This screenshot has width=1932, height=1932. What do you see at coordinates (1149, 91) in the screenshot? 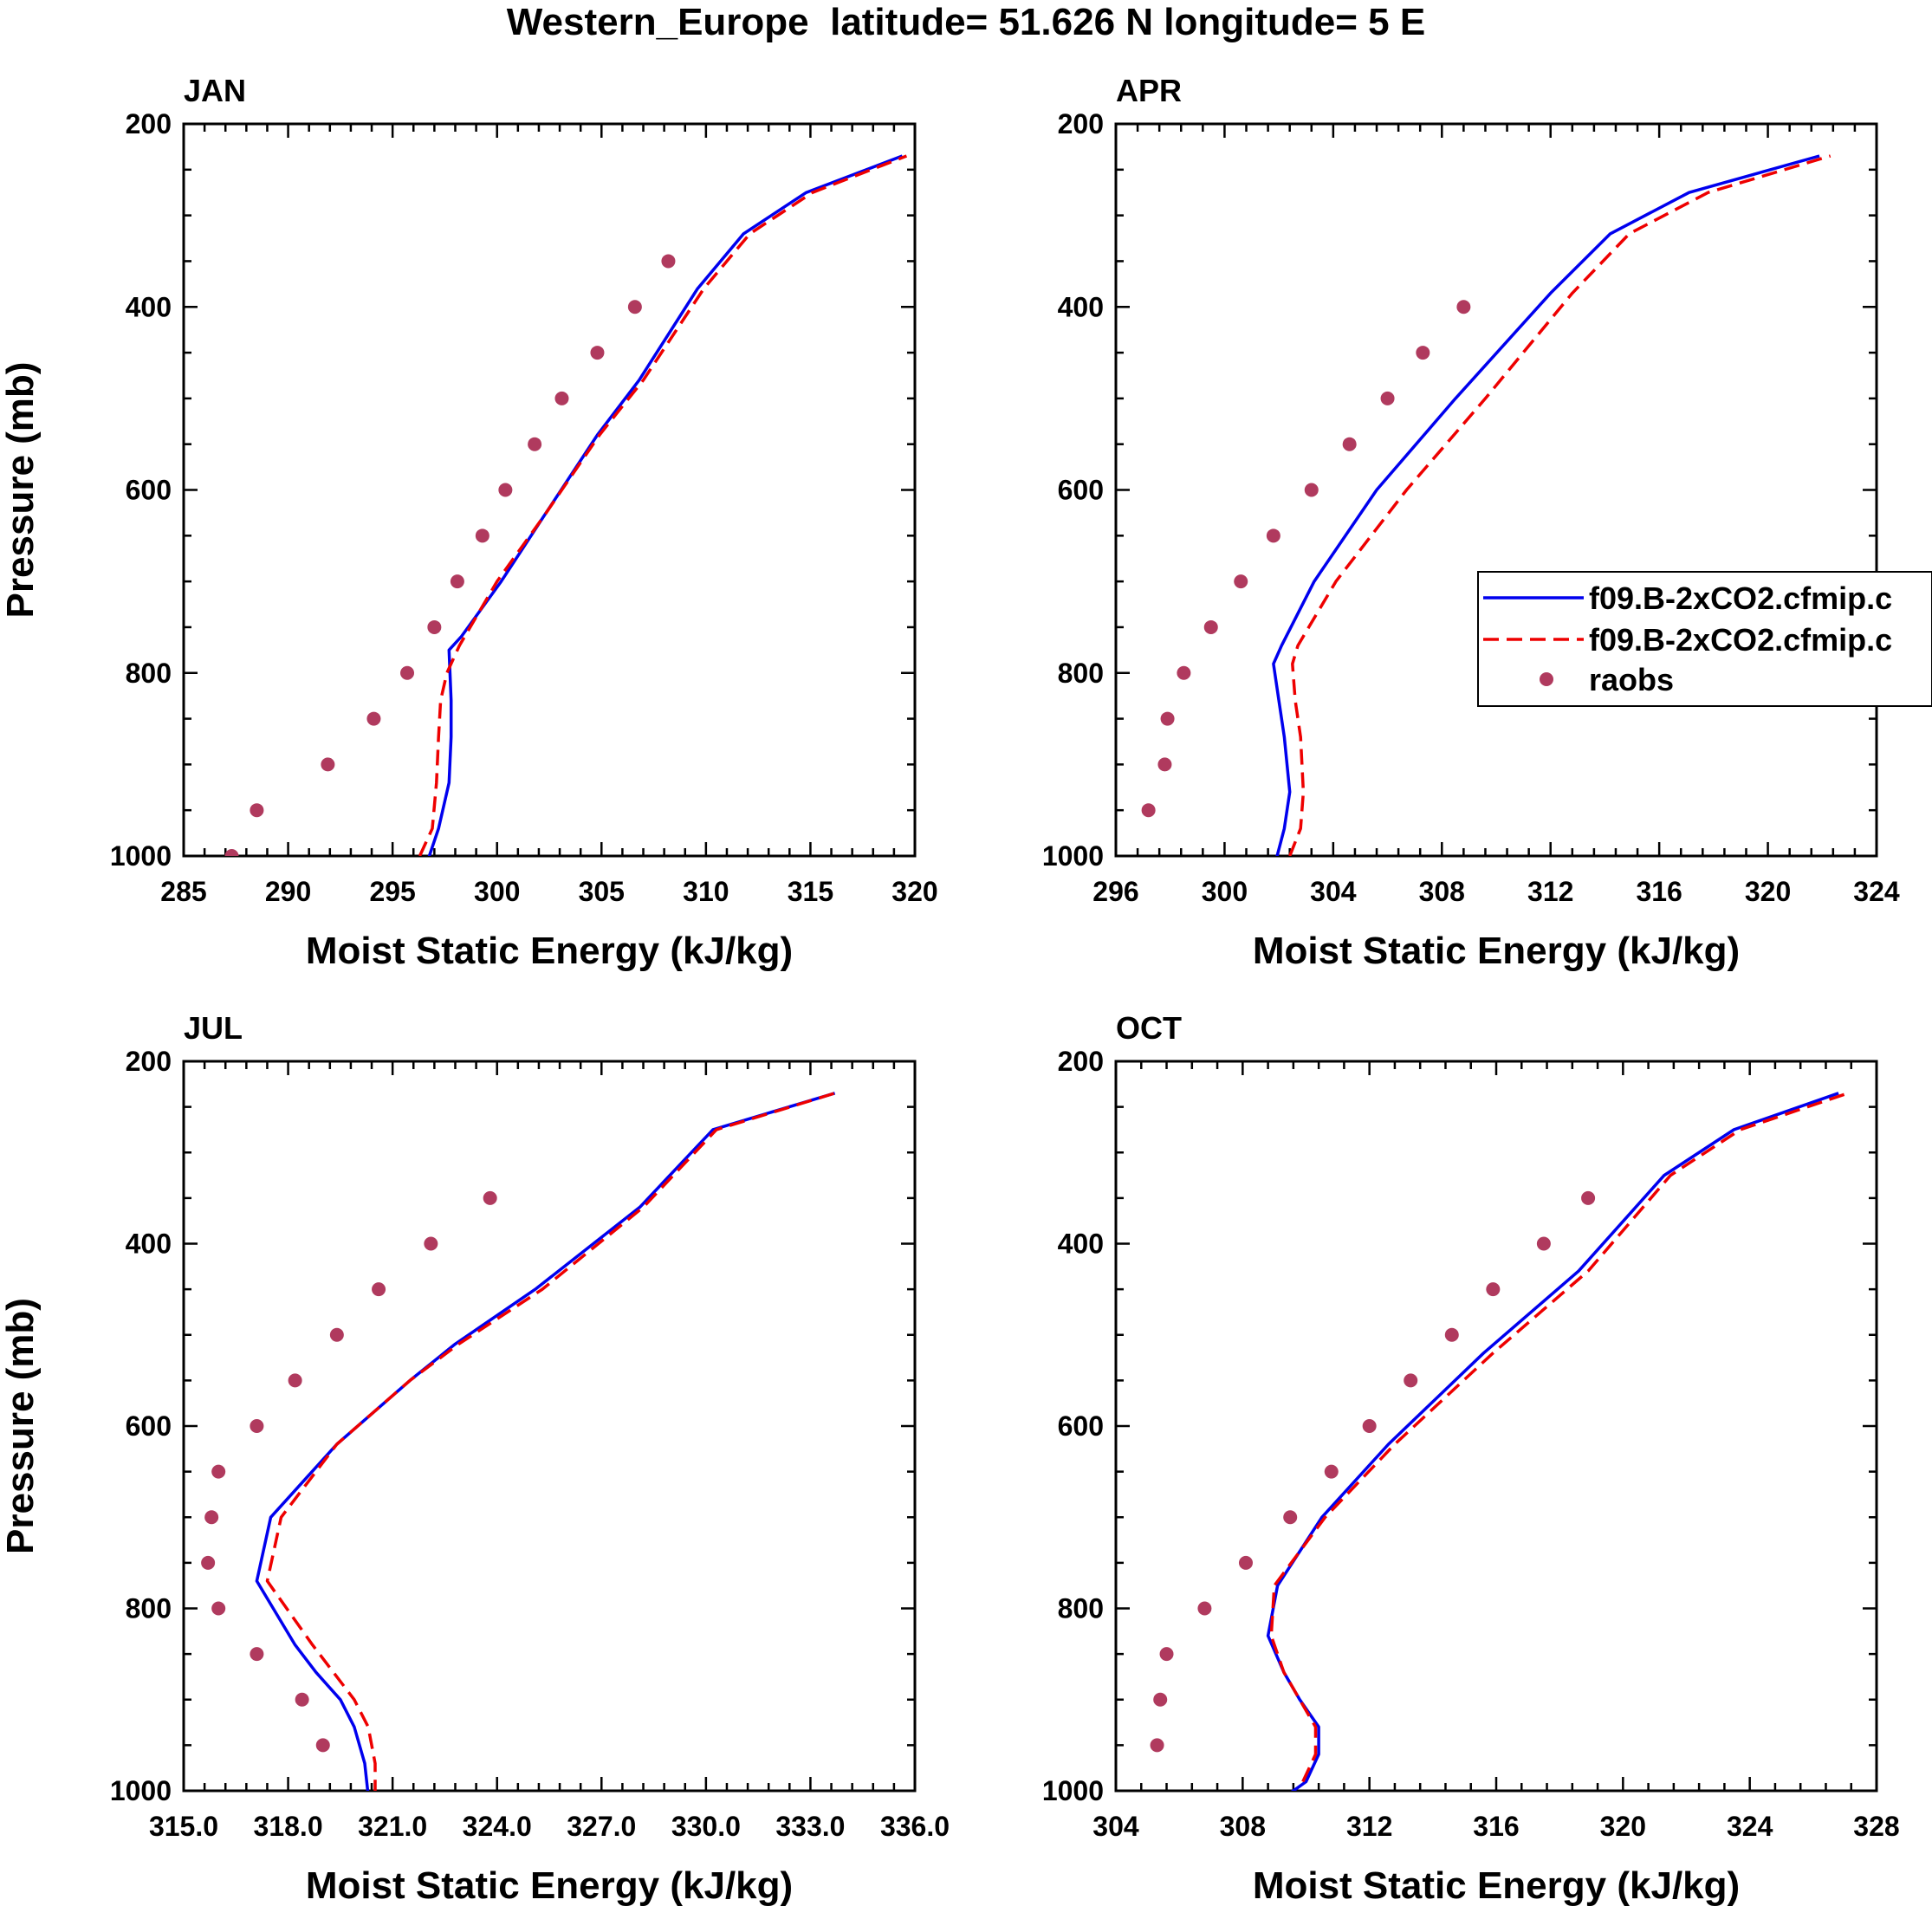
I see `panel-title: APR` at bounding box center [1149, 91].